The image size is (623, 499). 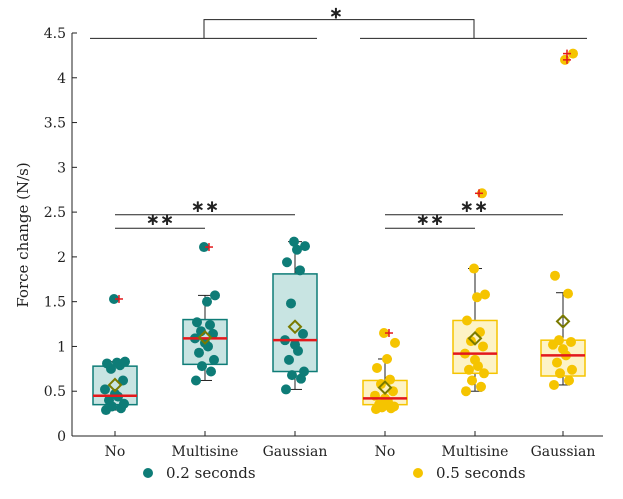 I want to click on y-tick-label: 2, so click(x=61, y=258).